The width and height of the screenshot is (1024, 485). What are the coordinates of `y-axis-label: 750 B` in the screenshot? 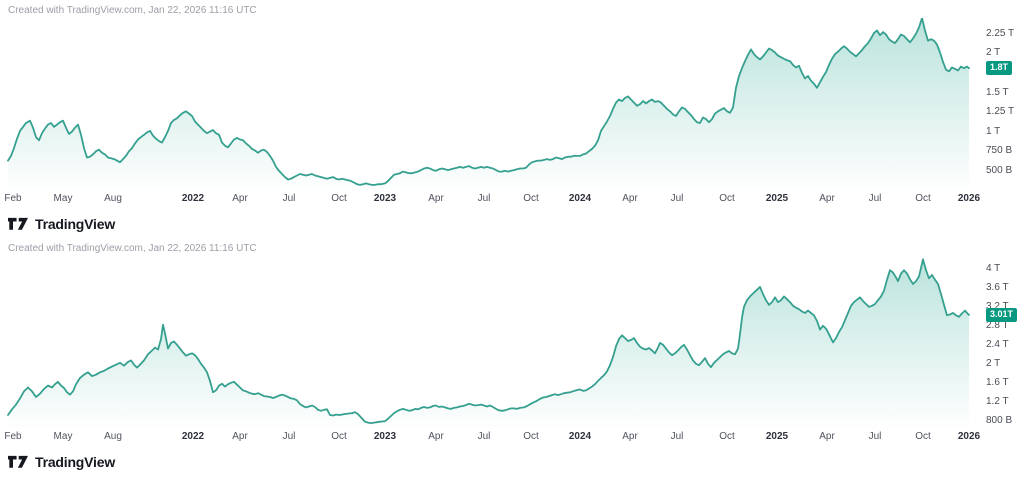 It's located at (999, 150).